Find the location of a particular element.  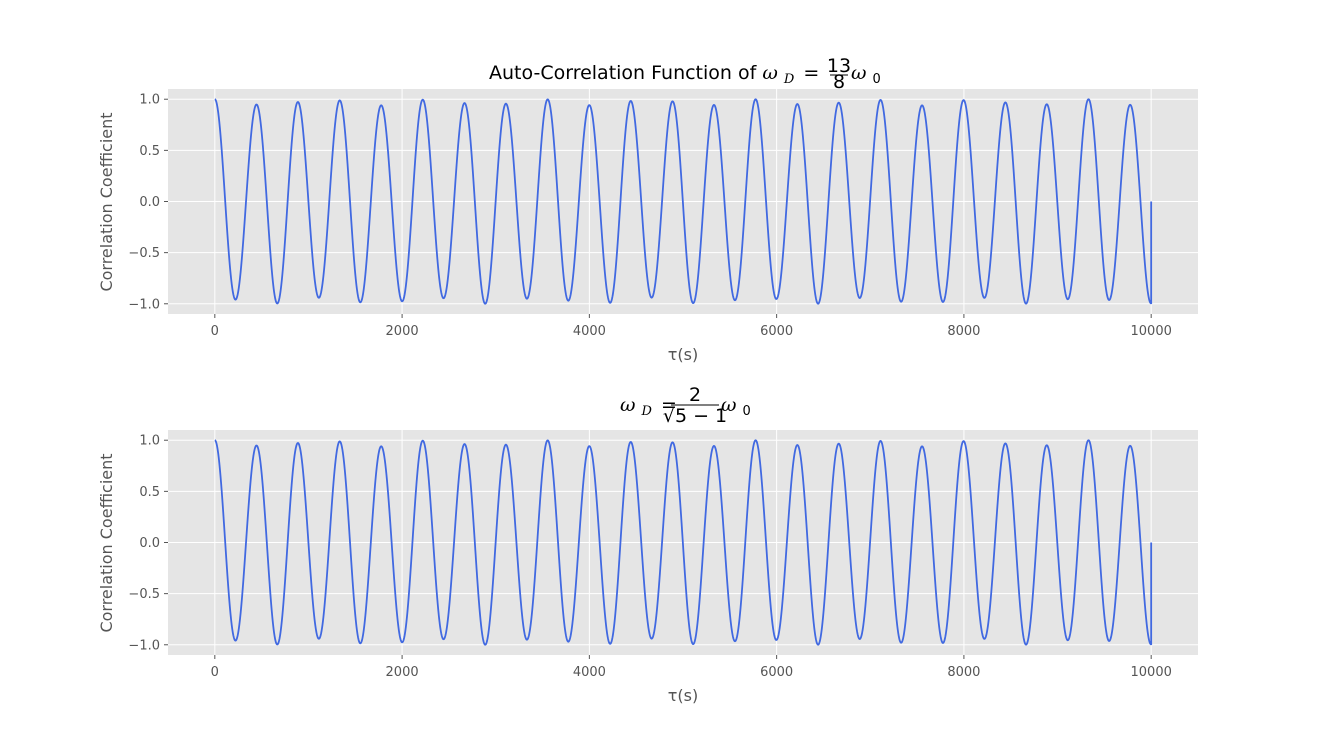

title-1-num: 13 is located at coordinates (839, 66).